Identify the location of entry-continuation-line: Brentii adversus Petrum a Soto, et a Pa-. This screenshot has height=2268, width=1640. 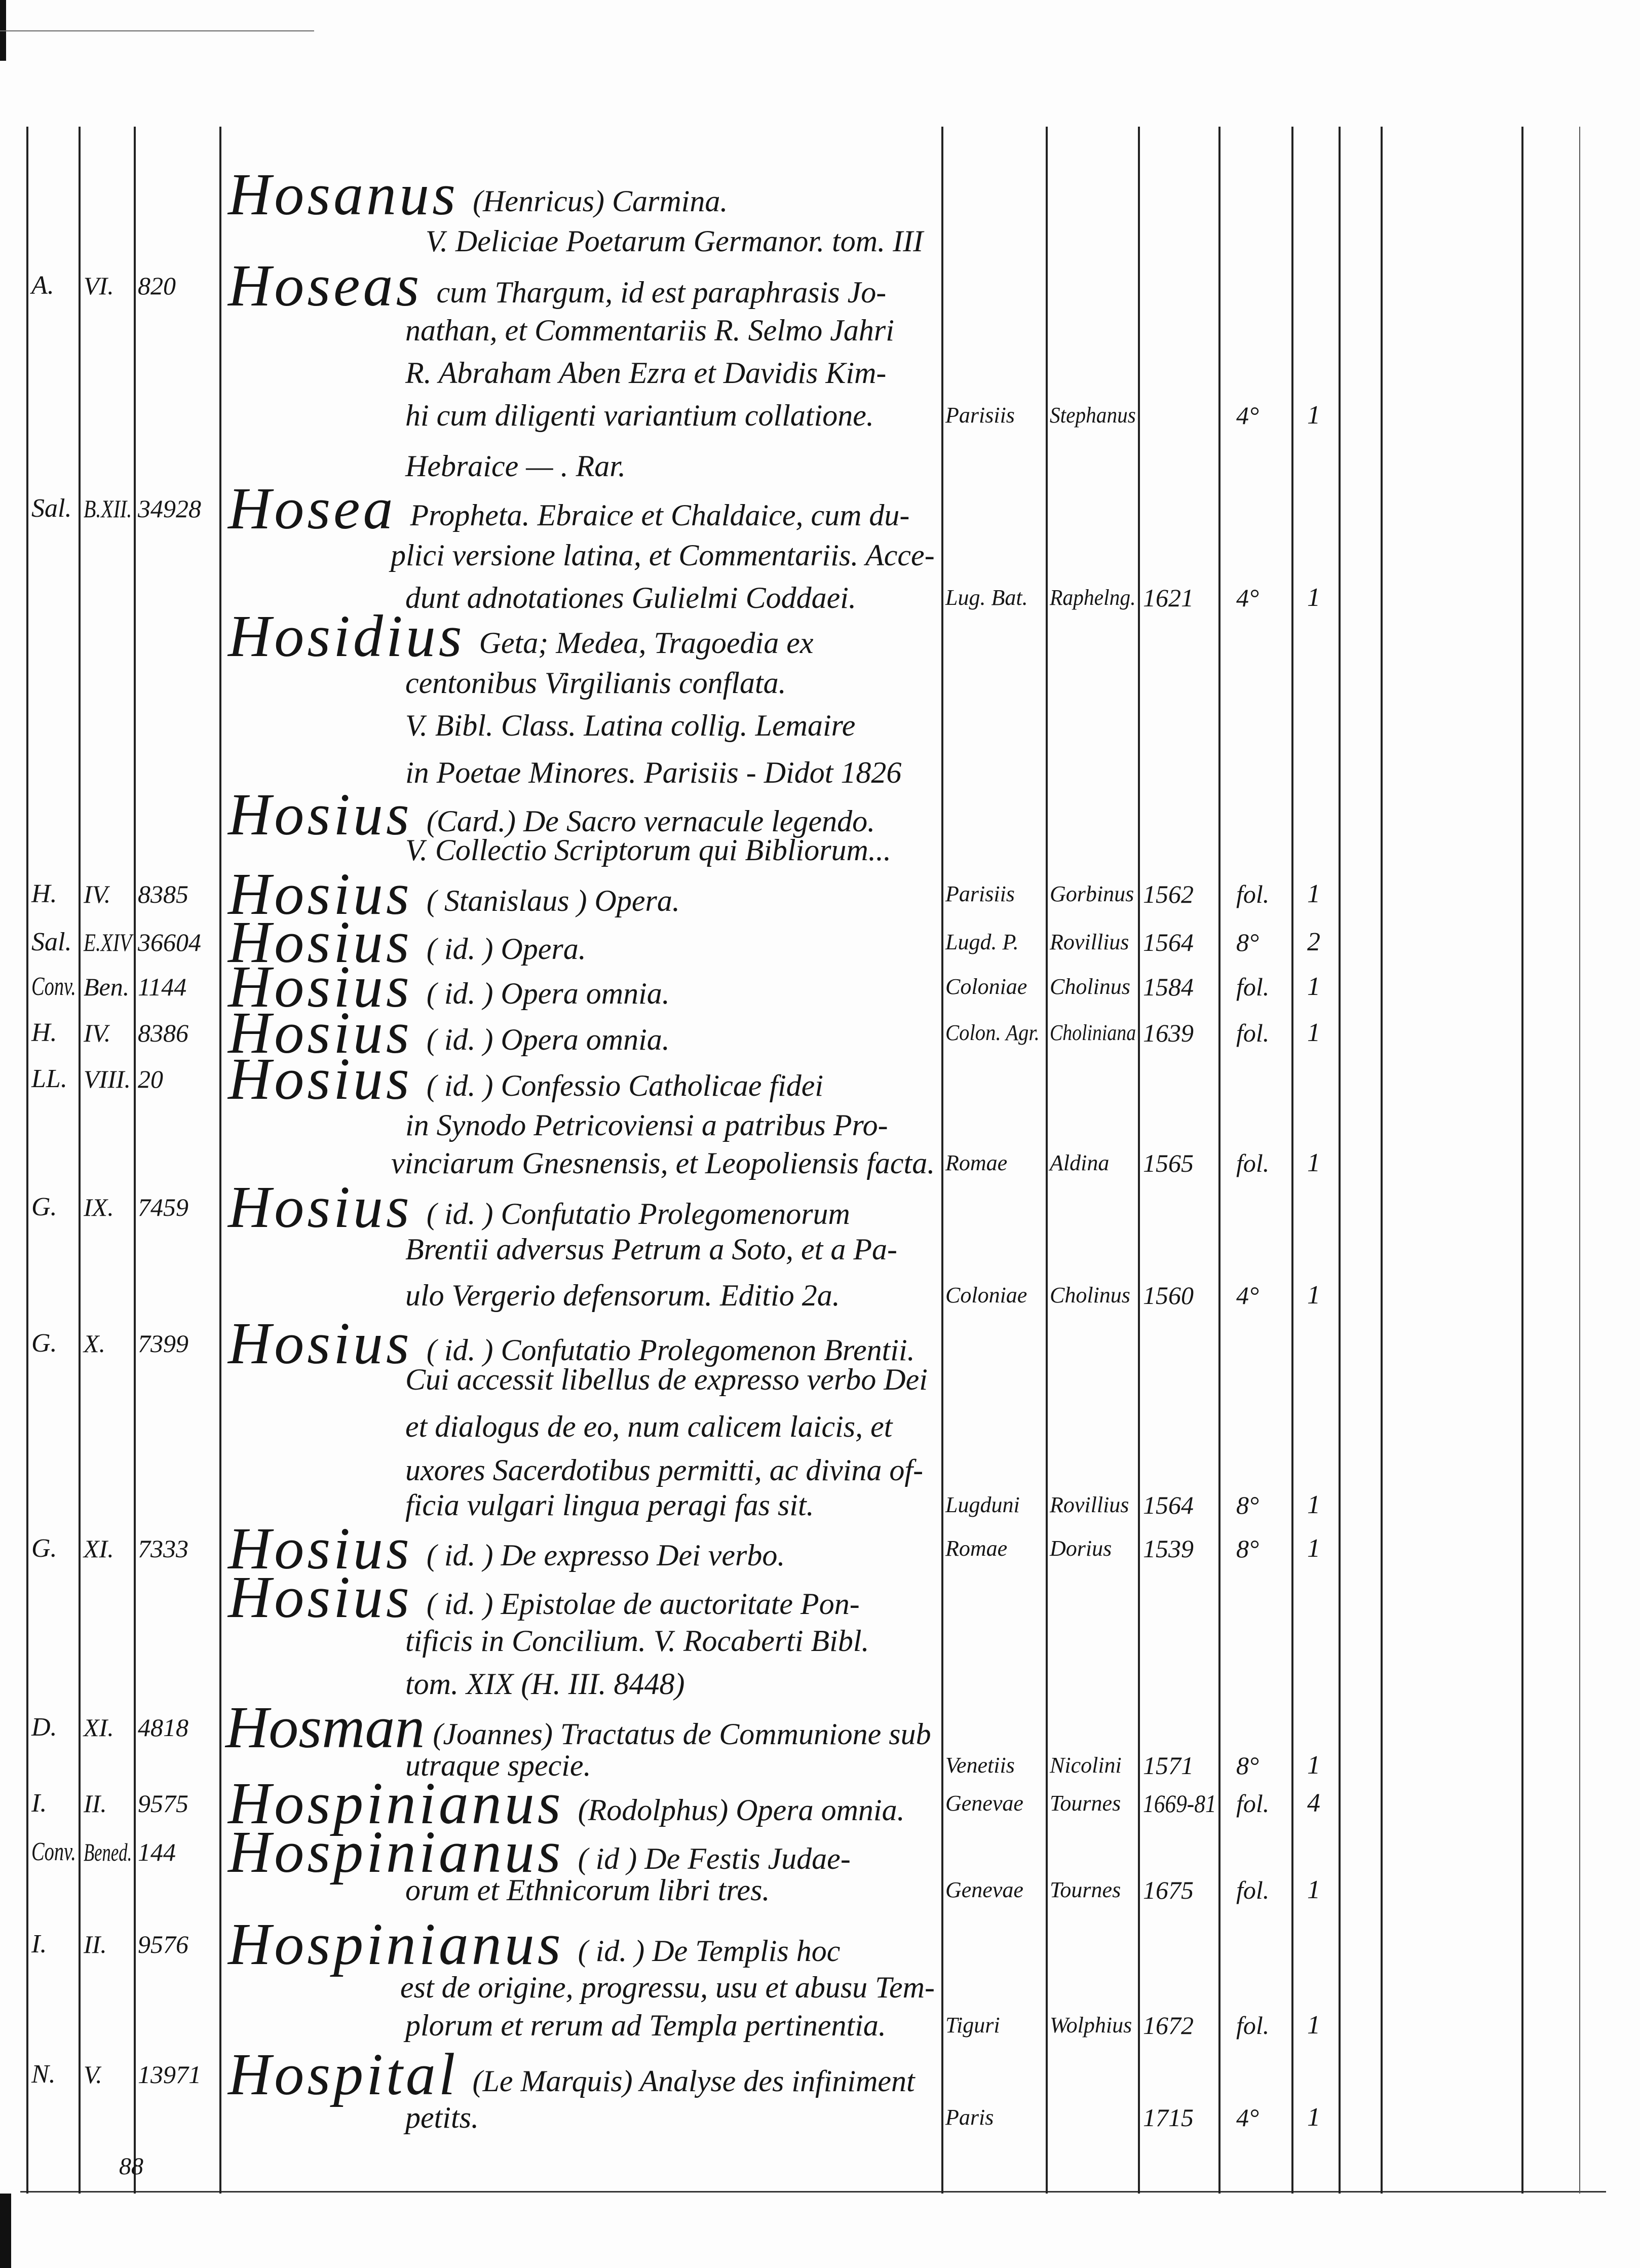
(651, 1249).